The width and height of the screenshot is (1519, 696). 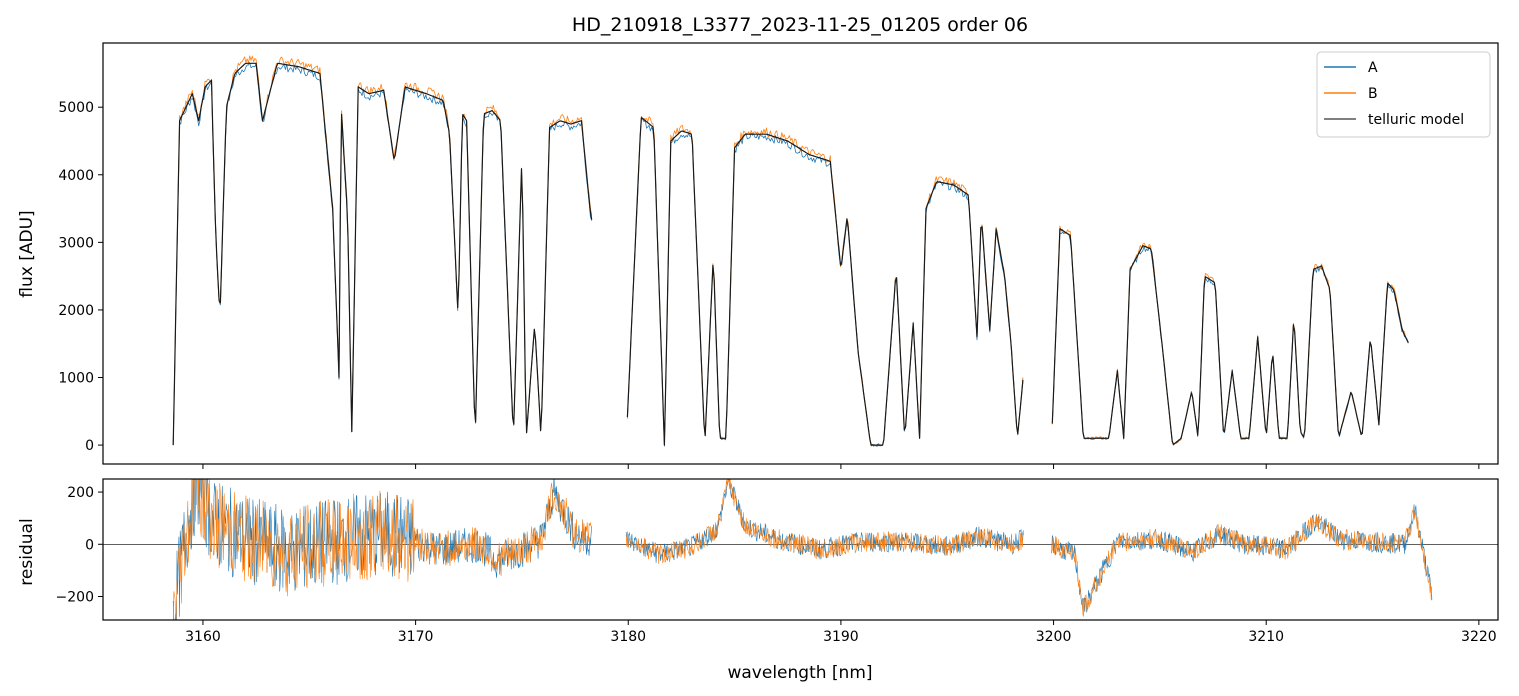 What do you see at coordinates (76, 243) in the screenshot?
I see `spectrum-y-tick-label: 3000` at bounding box center [76, 243].